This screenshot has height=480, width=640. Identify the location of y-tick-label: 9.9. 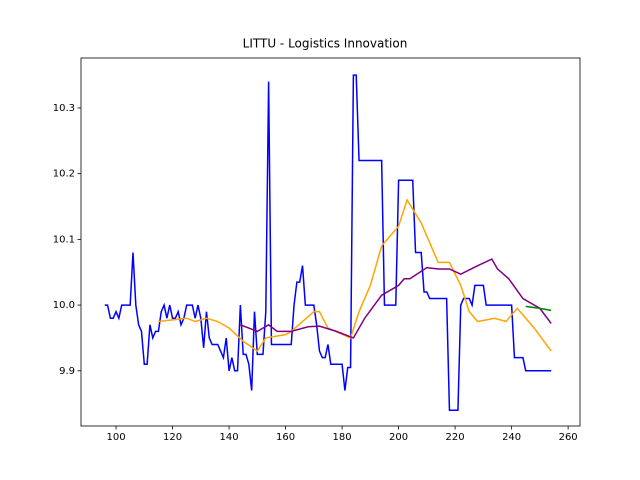
(67, 371).